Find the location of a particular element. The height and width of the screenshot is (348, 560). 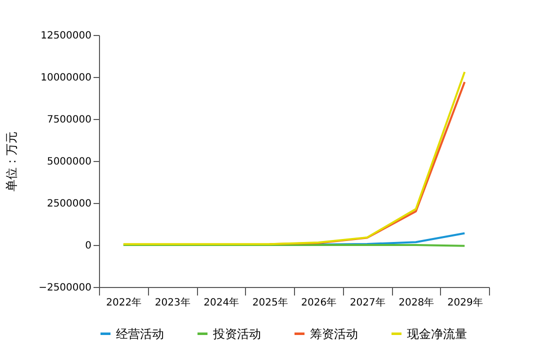

legend-label: 现金净流量 is located at coordinates (437, 333).